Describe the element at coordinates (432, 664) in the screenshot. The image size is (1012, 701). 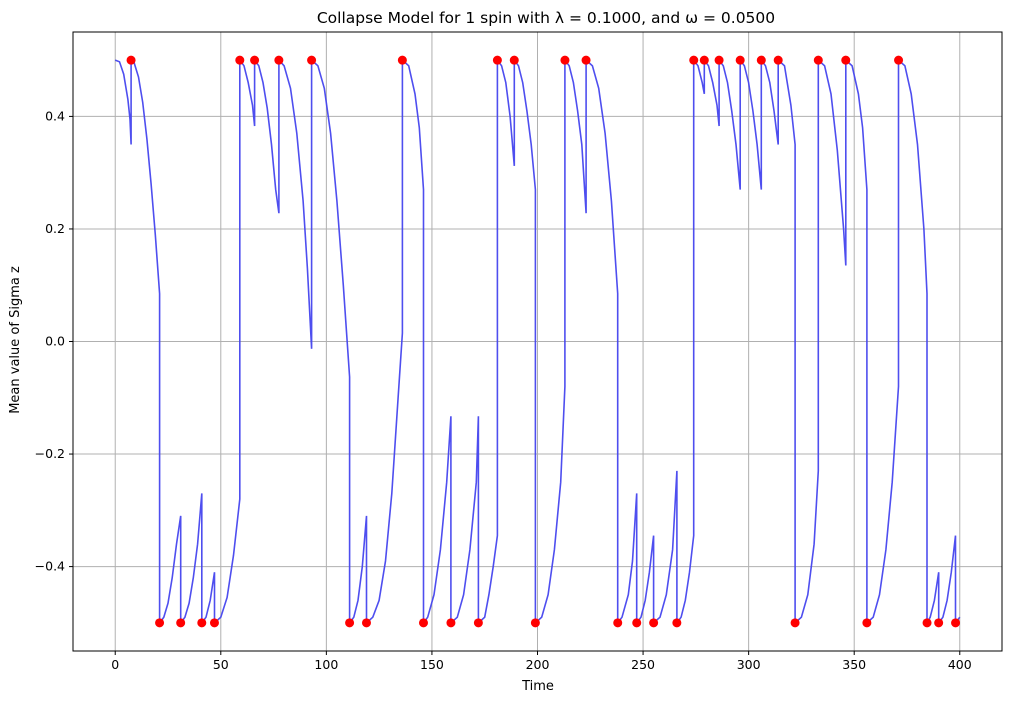
I see `x-tick-label: 150` at that location.